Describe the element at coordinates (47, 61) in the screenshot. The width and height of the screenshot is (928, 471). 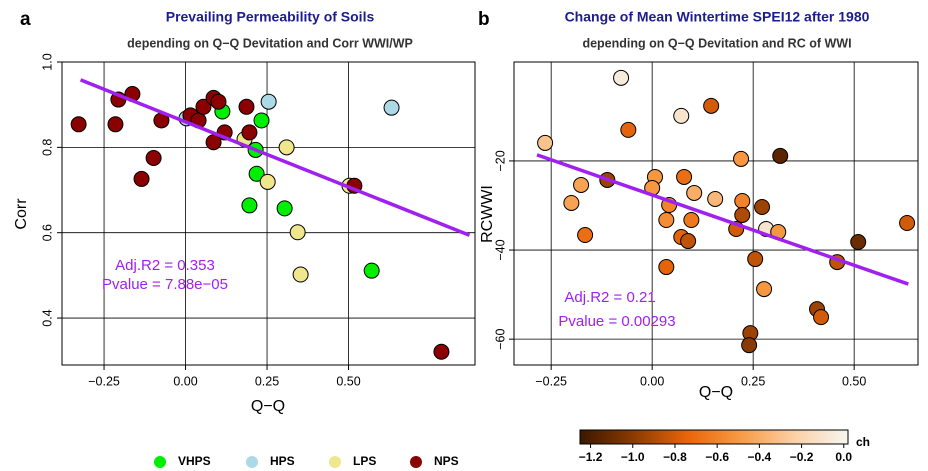
I see `y-tick-label: 1.0` at that location.